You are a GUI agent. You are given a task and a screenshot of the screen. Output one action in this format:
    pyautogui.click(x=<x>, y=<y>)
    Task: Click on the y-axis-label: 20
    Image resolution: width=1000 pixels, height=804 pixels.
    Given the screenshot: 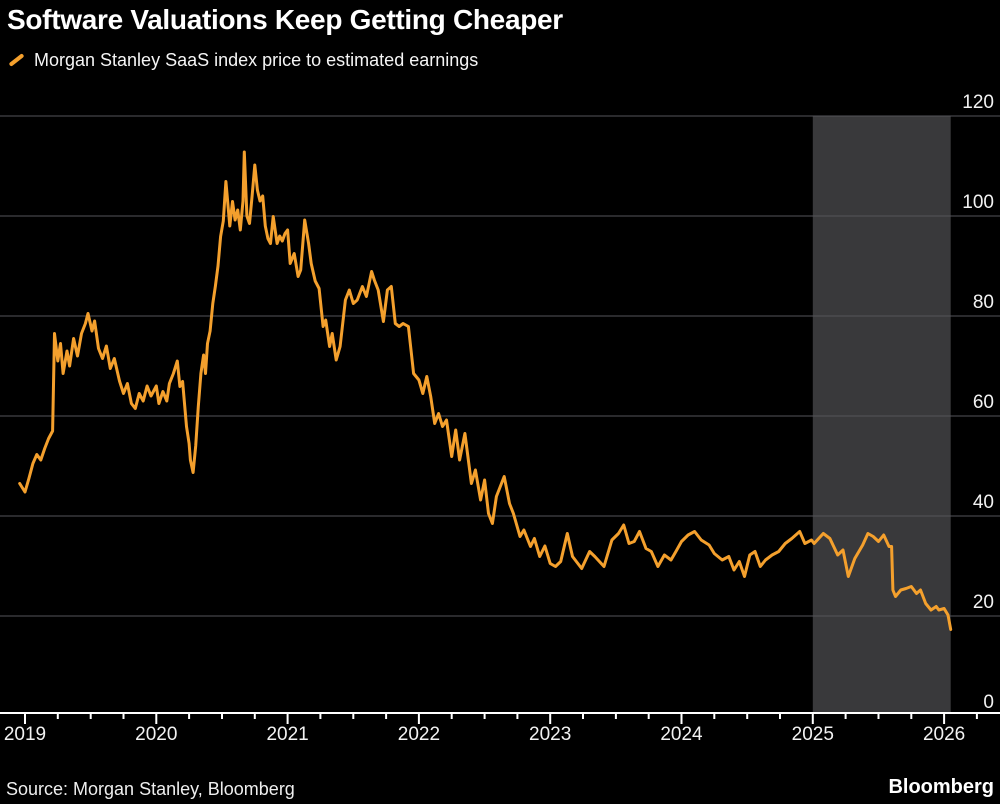 What is the action you would take?
    pyautogui.click(x=983, y=602)
    